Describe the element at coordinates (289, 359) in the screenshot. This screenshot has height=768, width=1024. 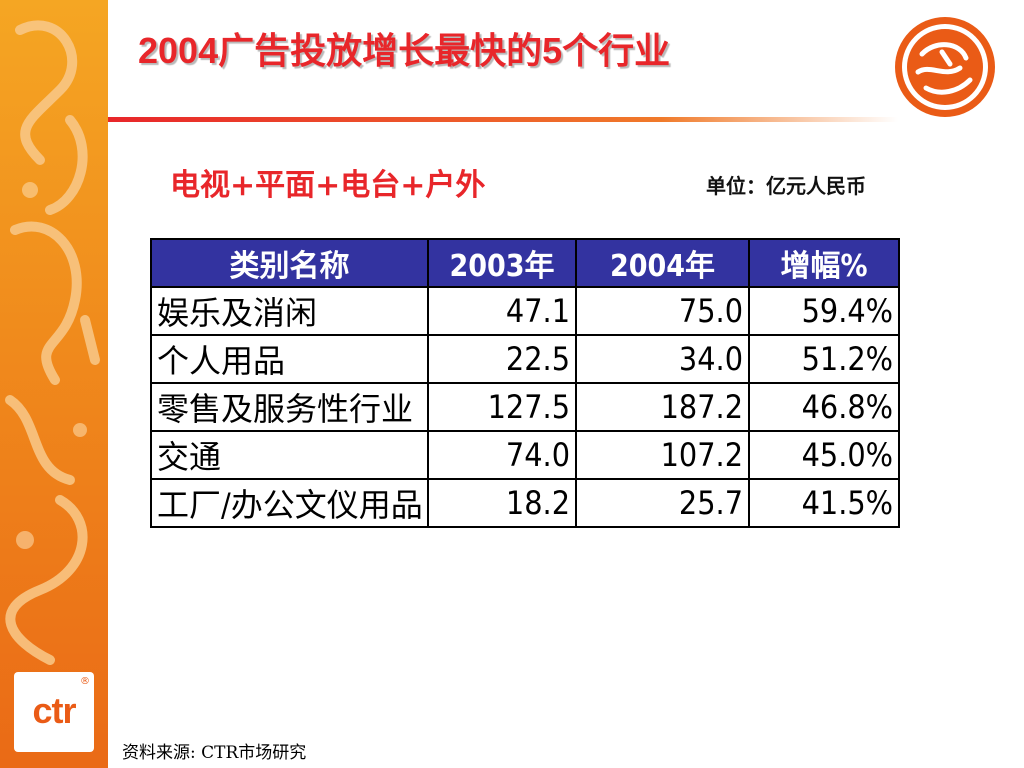
I see `category-cell: 个人用品` at that location.